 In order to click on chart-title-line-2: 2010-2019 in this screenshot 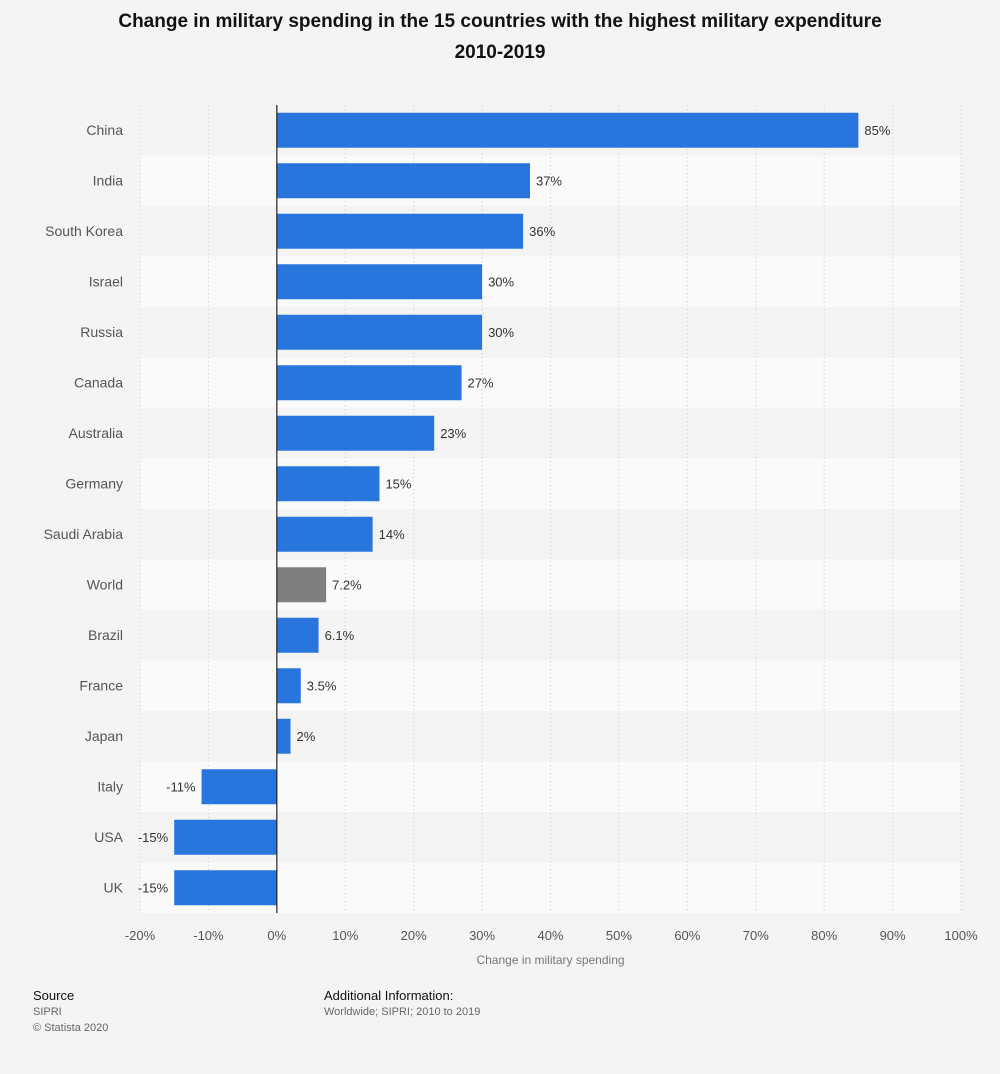, I will do `click(500, 52)`.